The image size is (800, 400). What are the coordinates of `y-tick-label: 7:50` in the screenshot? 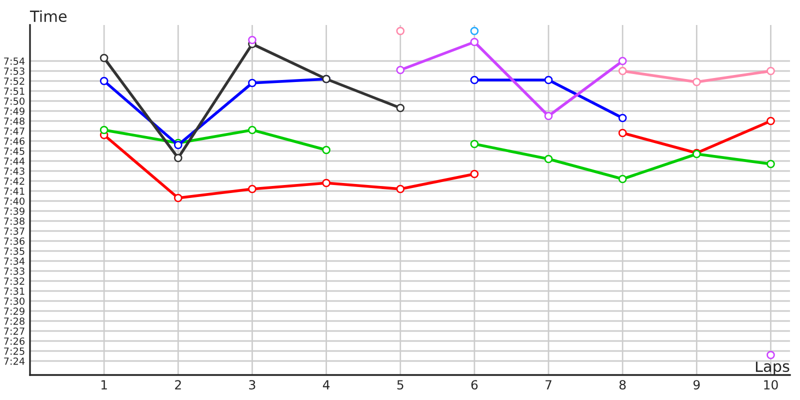 It's located at (14, 101).